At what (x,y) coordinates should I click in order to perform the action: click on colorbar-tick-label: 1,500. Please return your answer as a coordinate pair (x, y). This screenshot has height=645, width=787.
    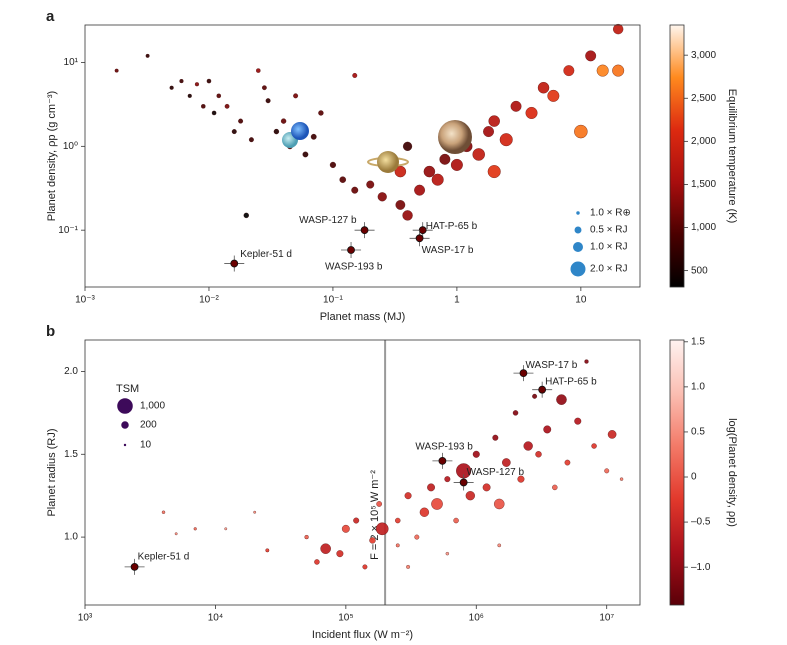
    Looking at the image, I should click on (703, 184).